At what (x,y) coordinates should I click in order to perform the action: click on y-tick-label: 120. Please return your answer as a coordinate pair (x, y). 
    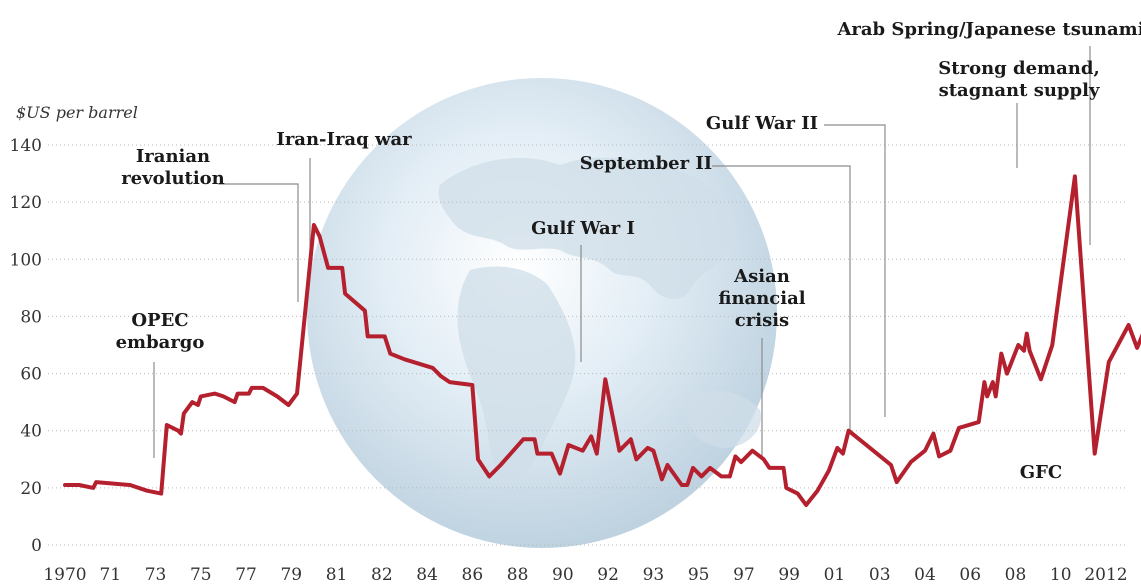
    Looking at the image, I should click on (26, 203).